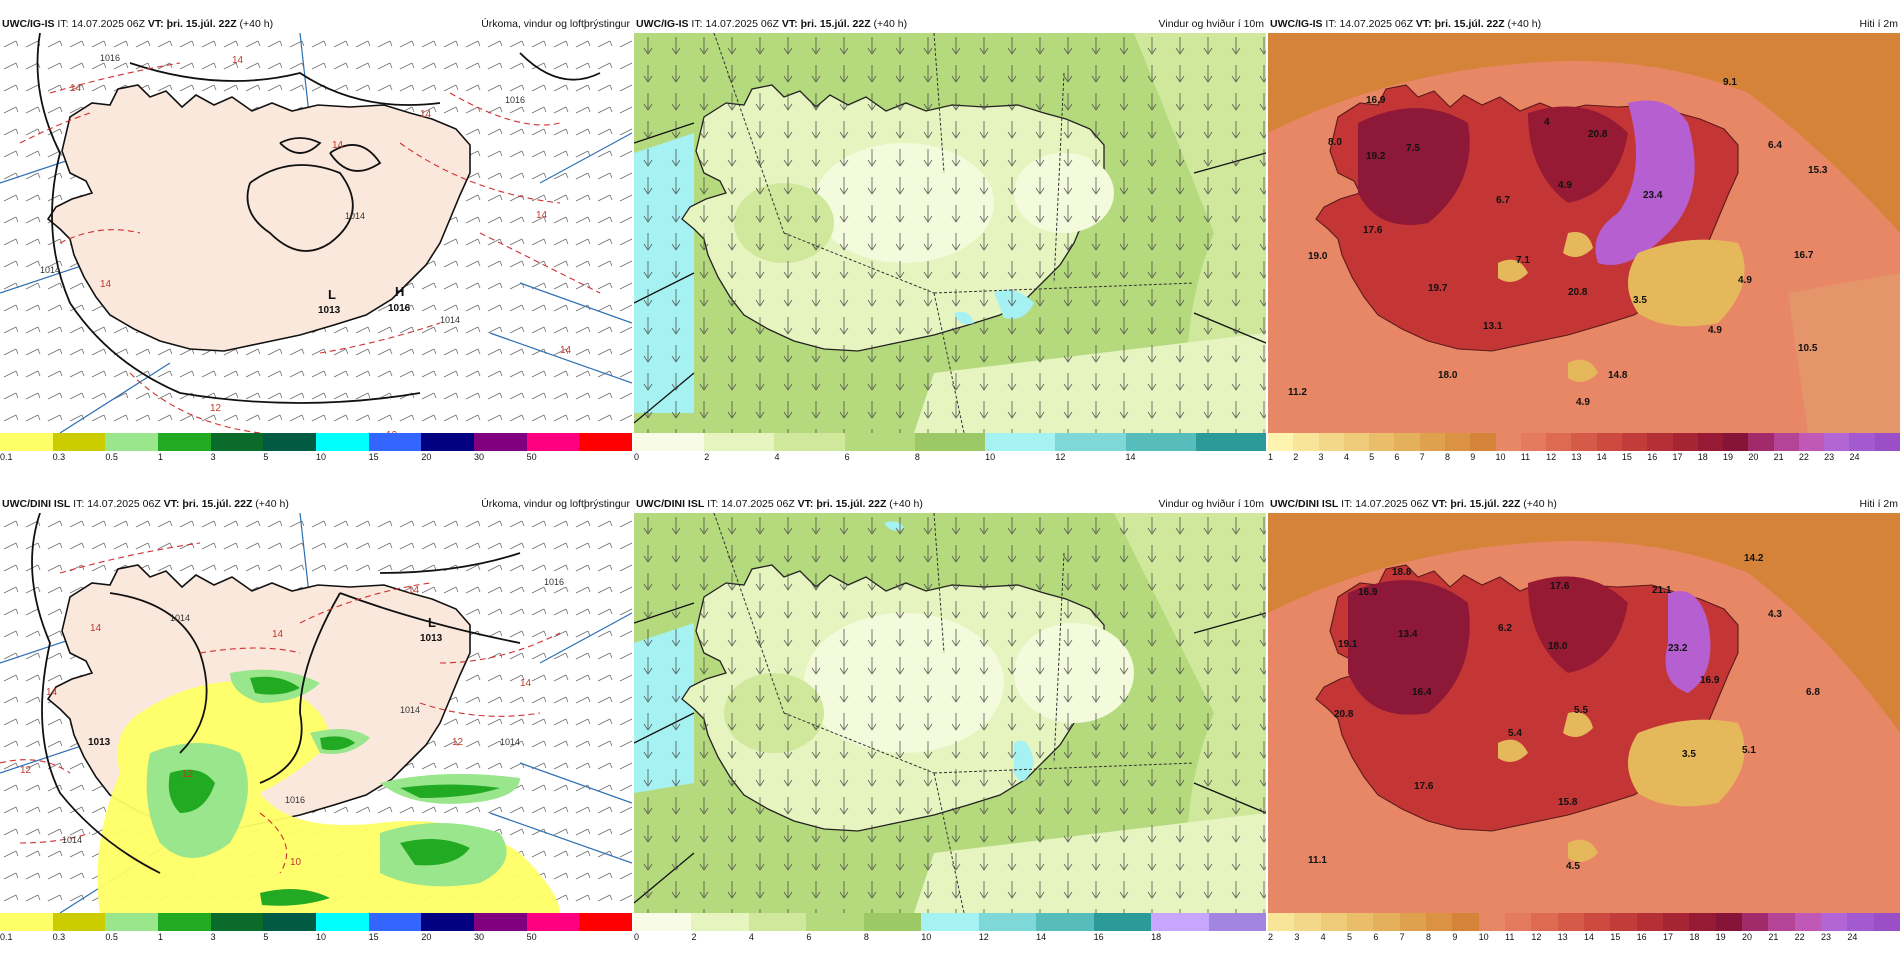 This screenshot has height=956, width=1900. Describe the element at coordinates (1525, 457) in the screenshot. I see `colorbar-tick-label: 11` at that location.